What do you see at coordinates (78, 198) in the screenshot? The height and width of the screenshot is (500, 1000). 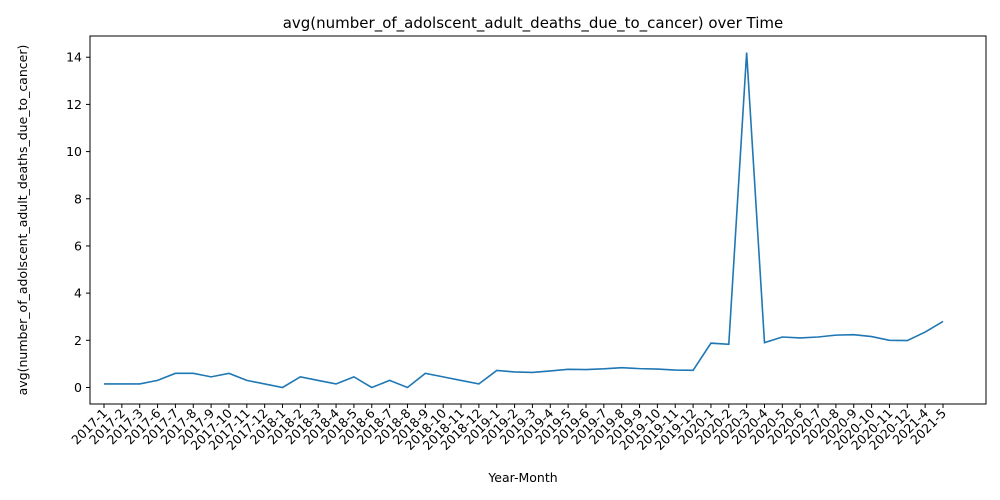 I see `y-tick-label: 8` at bounding box center [78, 198].